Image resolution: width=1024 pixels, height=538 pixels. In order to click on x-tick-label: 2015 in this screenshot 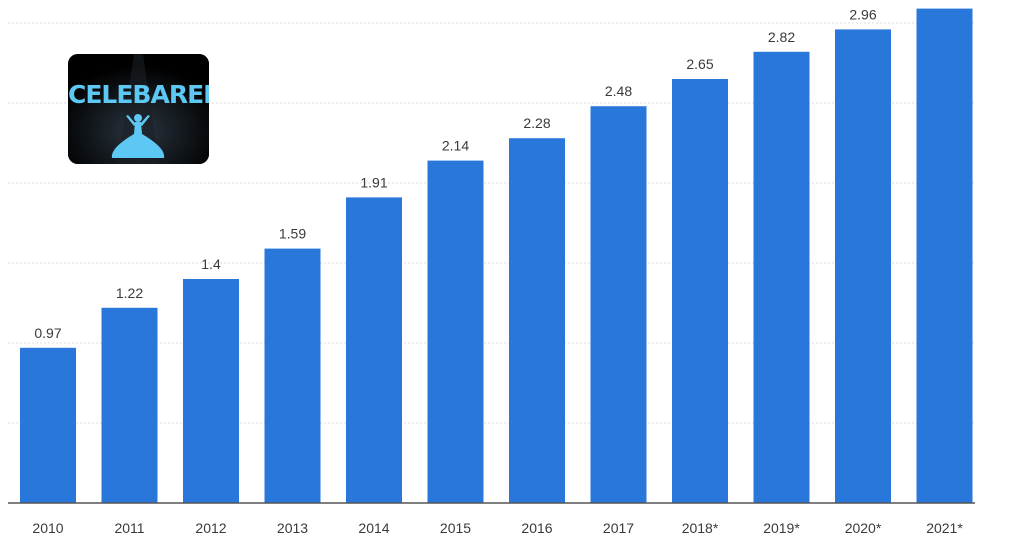, I will do `click(455, 528)`.